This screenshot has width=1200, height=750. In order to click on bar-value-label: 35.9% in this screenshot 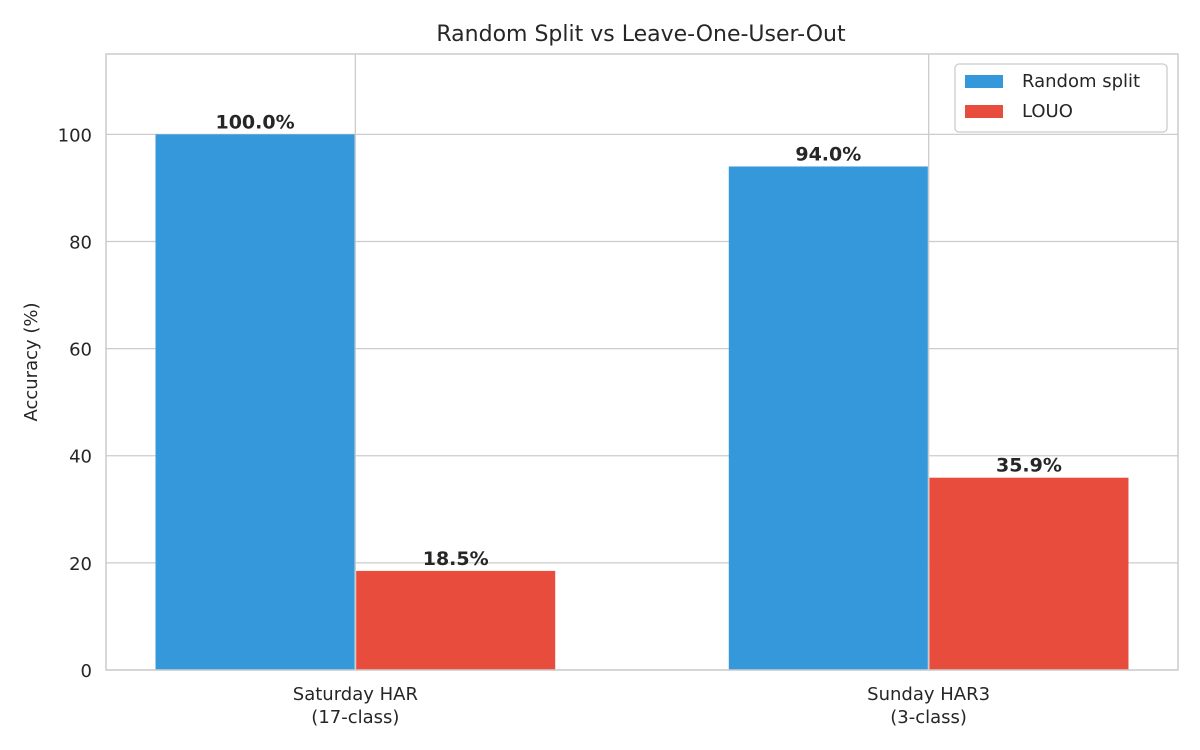, I will do `click(1029, 466)`.